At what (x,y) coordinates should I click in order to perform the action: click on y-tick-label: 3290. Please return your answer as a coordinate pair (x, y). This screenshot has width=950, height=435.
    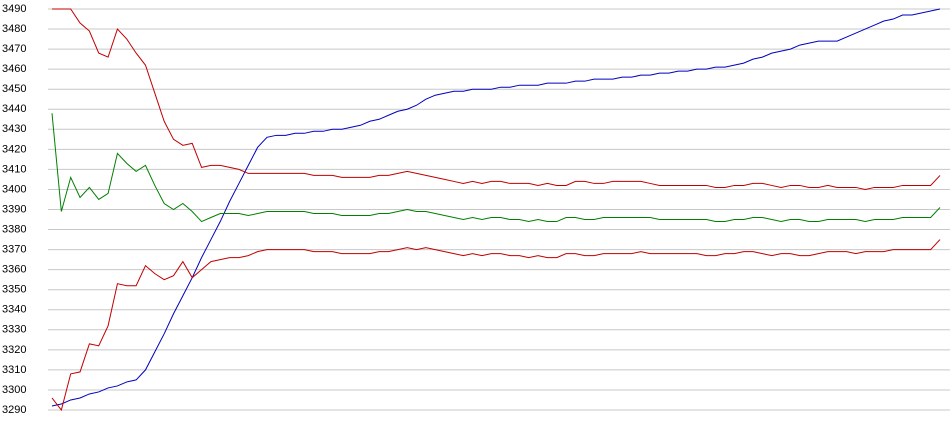
    Looking at the image, I should click on (14, 410).